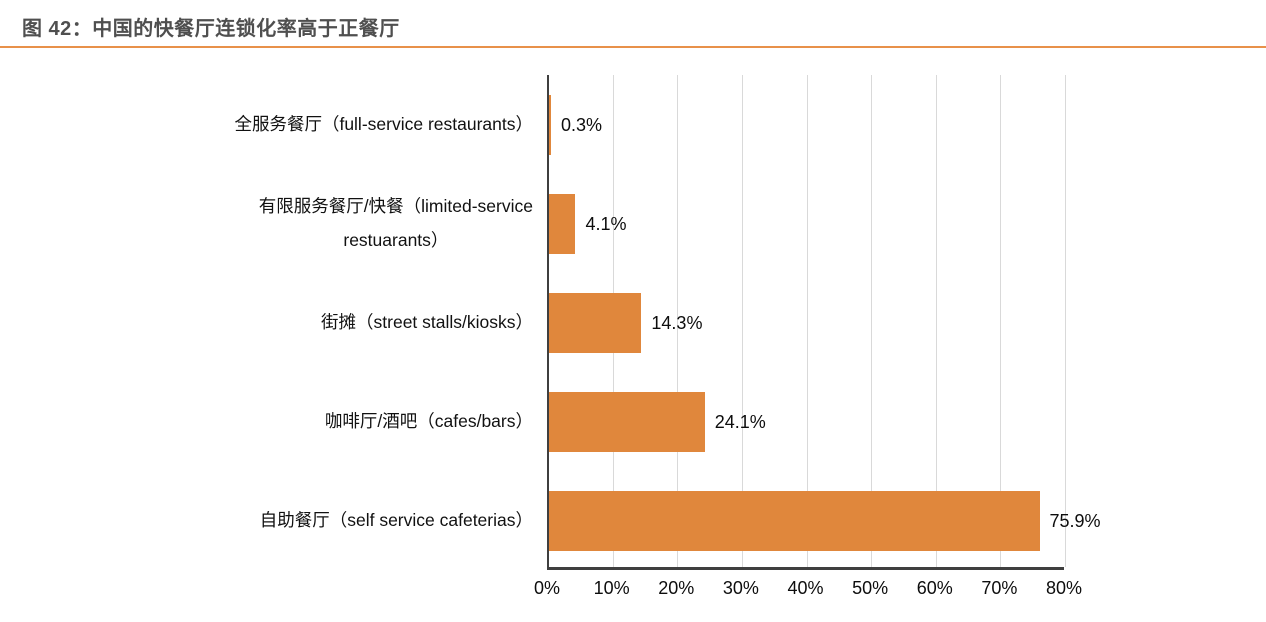 This screenshot has width=1266, height=622. I want to click on bar-value-label-3: 24.1%, so click(740, 421).